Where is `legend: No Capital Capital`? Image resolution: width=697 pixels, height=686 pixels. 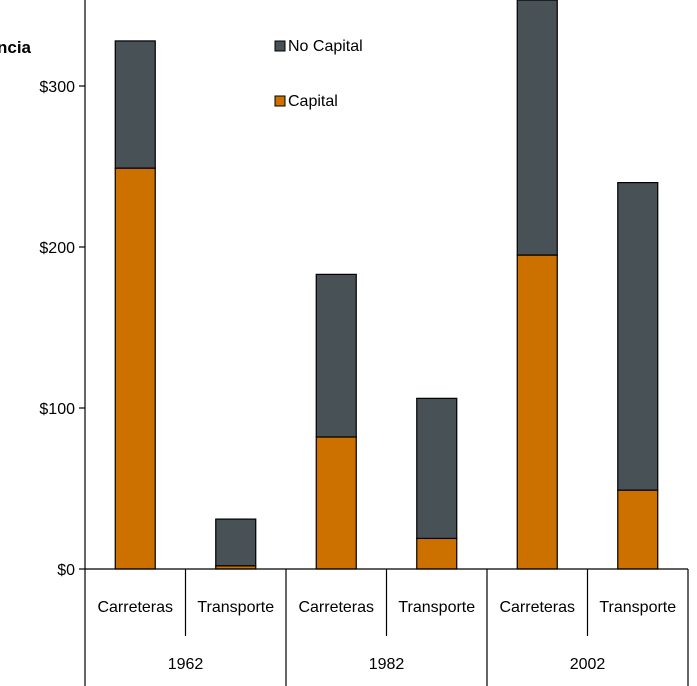
legend: No Capital Capital is located at coordinates (318, 74).